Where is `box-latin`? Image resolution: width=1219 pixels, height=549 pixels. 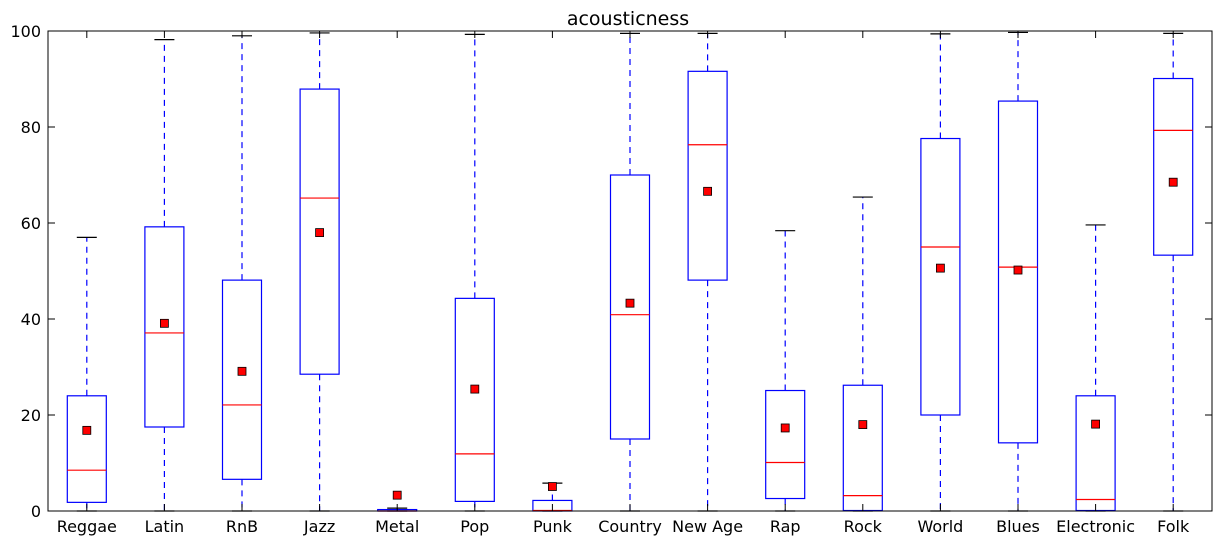
box-latin is located at coordinates (164, 275).